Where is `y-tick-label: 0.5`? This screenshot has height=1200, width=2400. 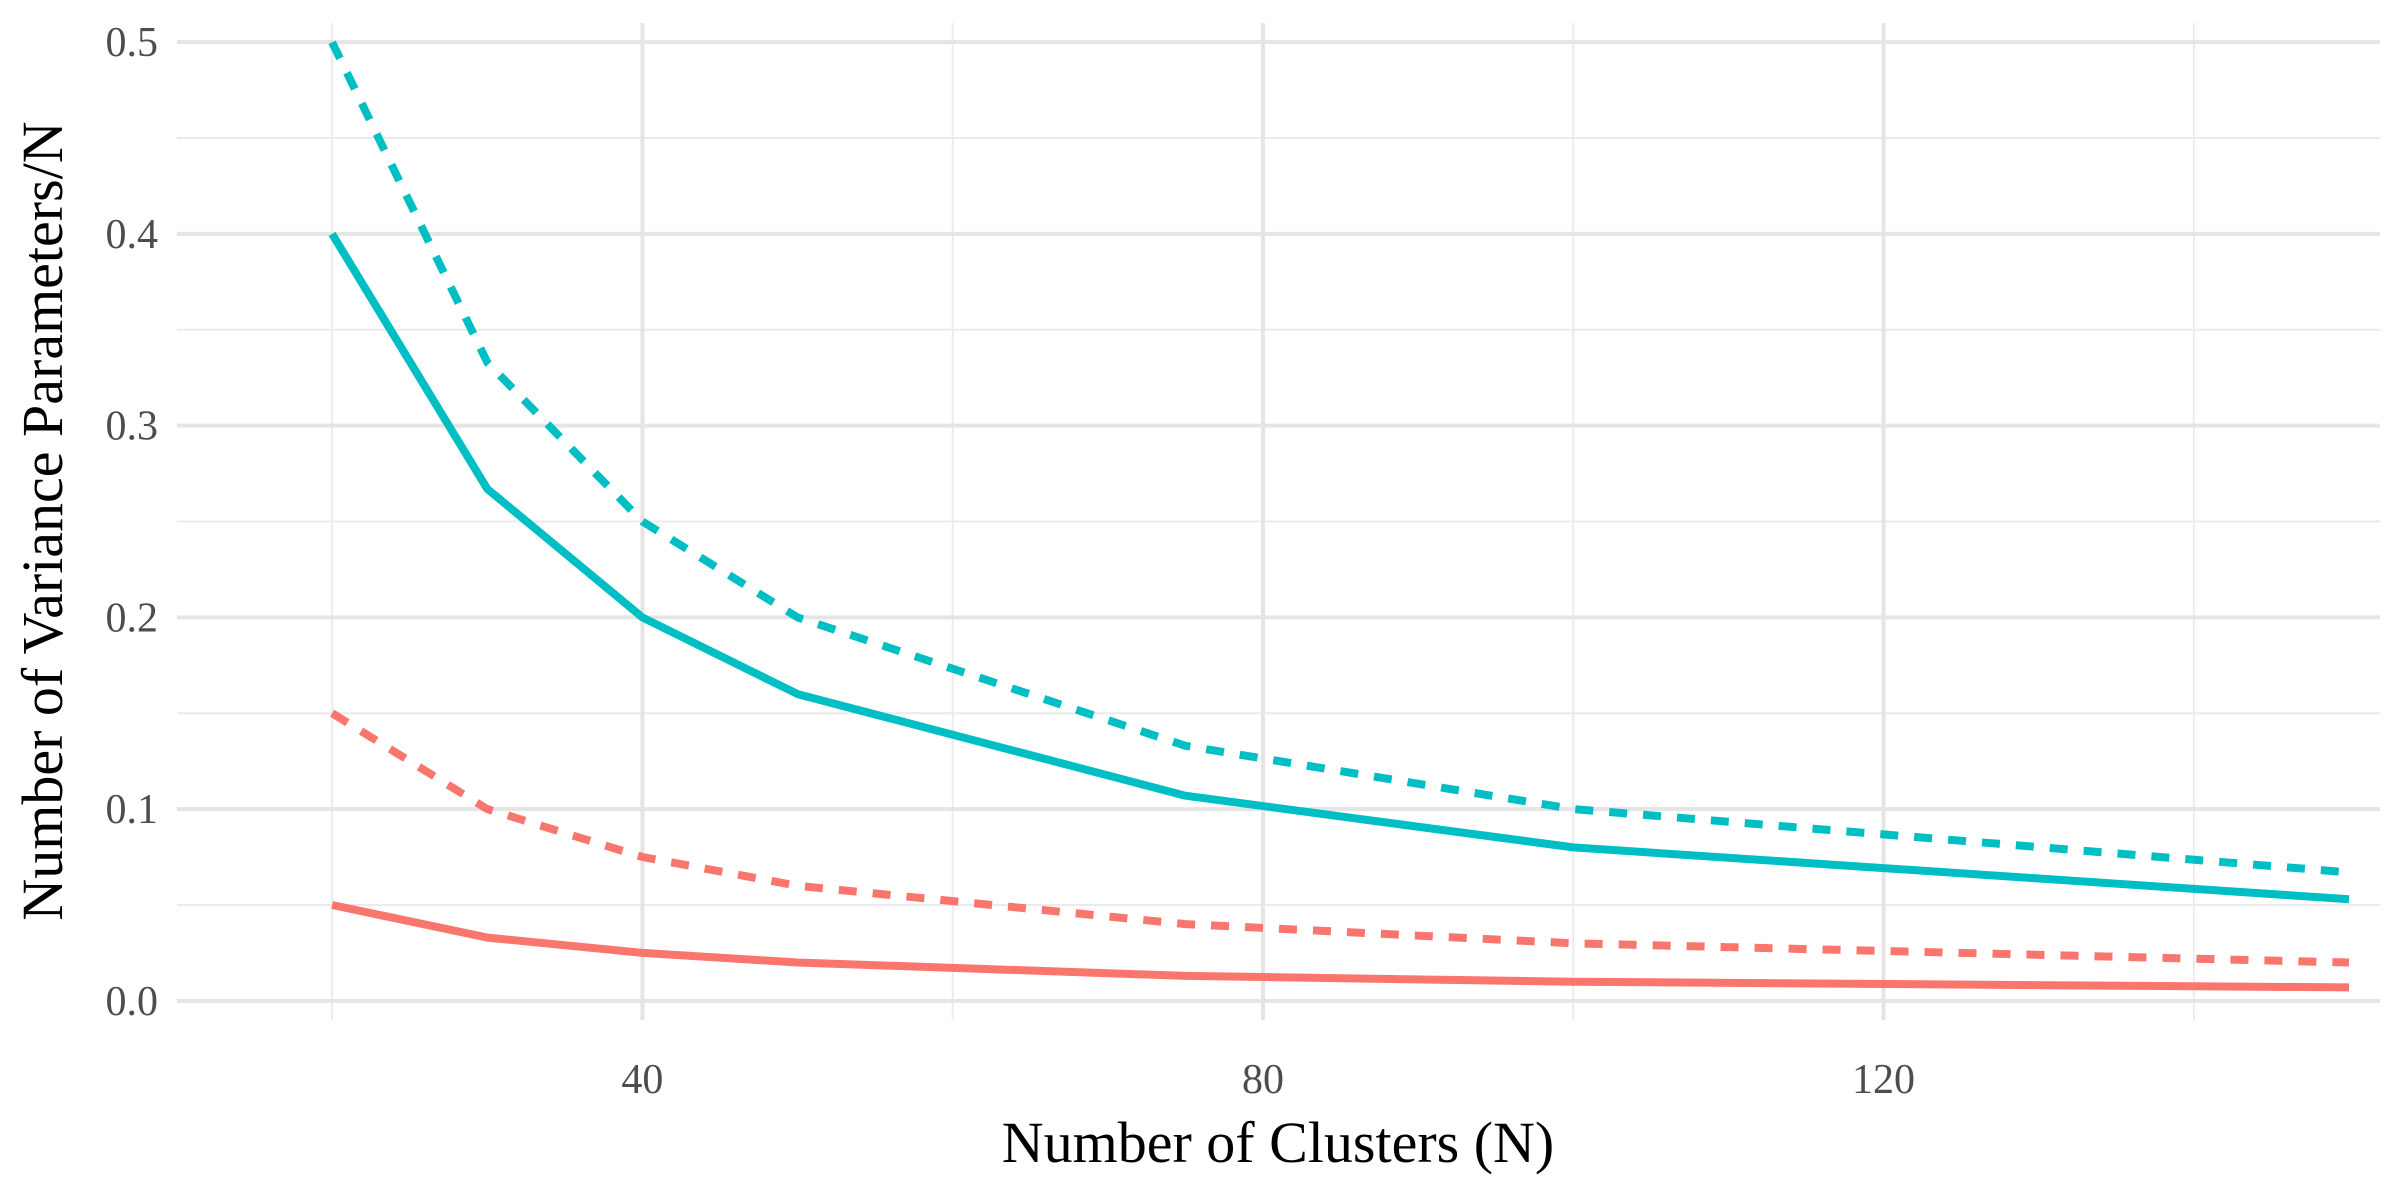 y-tick-label: 0.5 is located at coordinates (132, 43).